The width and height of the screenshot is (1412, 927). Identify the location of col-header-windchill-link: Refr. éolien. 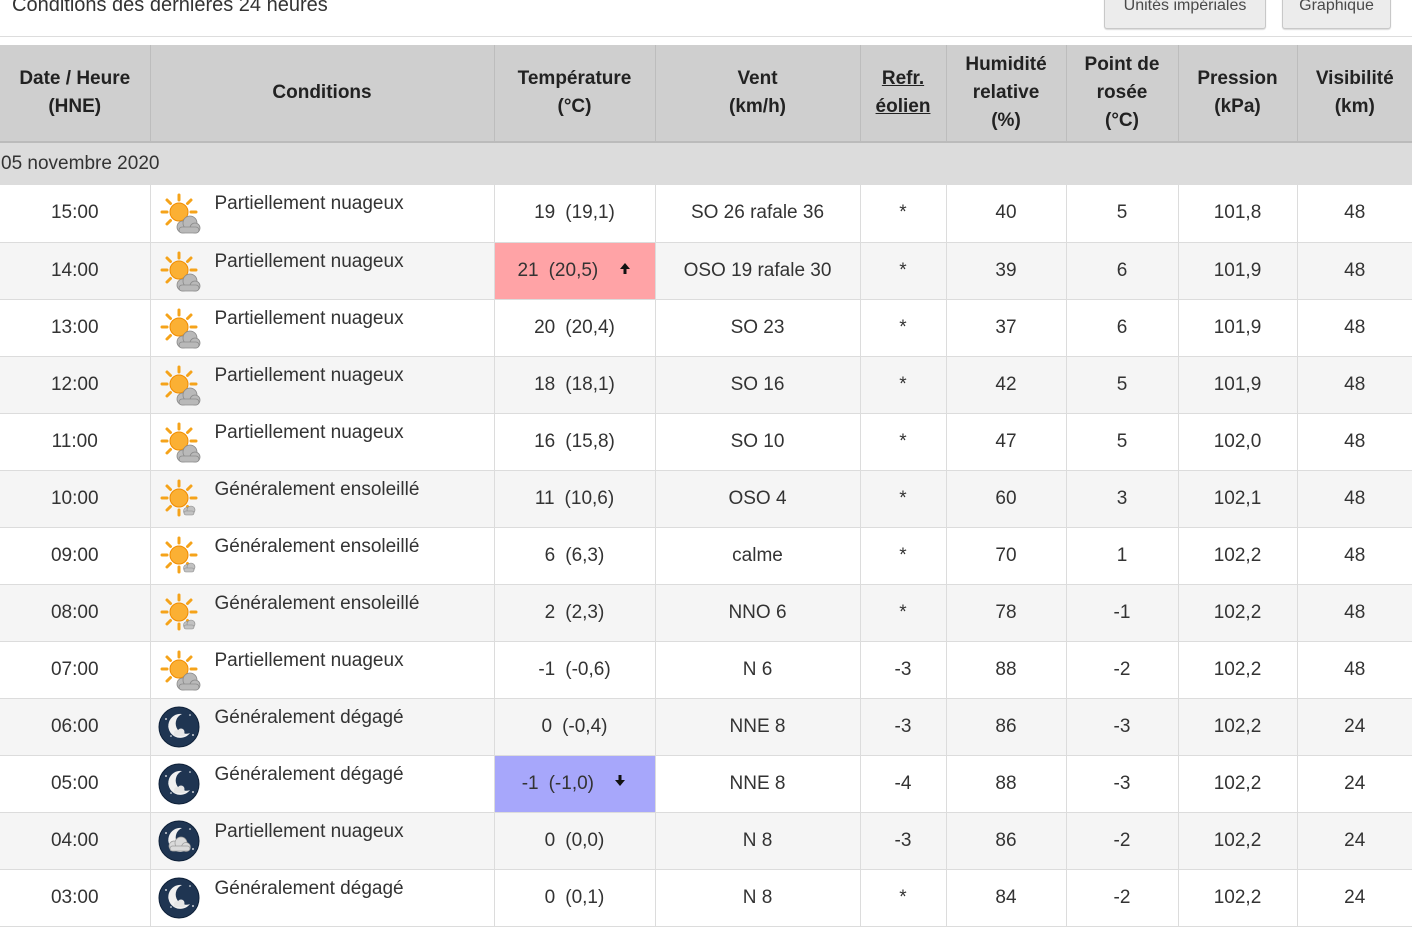
(902, 93).